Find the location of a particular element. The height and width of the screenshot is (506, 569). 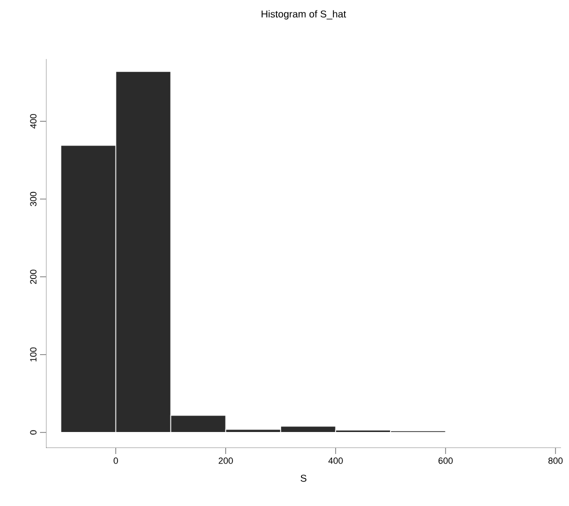

x-tick-label: 600 is located at coordinates (445, 461).